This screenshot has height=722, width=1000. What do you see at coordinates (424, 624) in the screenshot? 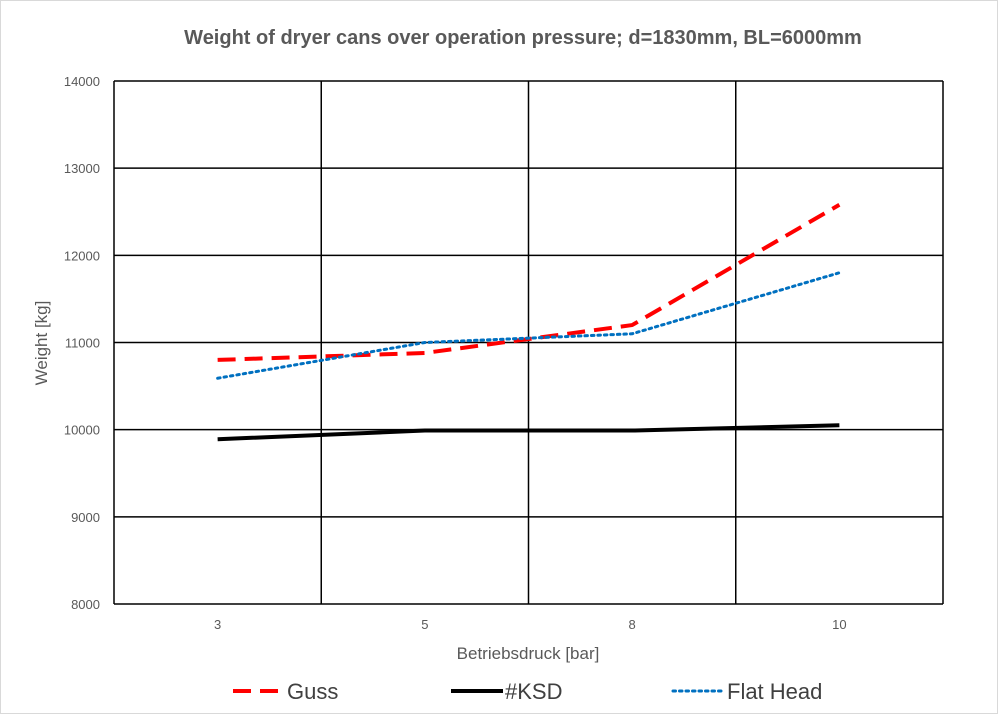
I see `x-tick-label: 5` at bounding box center [424, 624].